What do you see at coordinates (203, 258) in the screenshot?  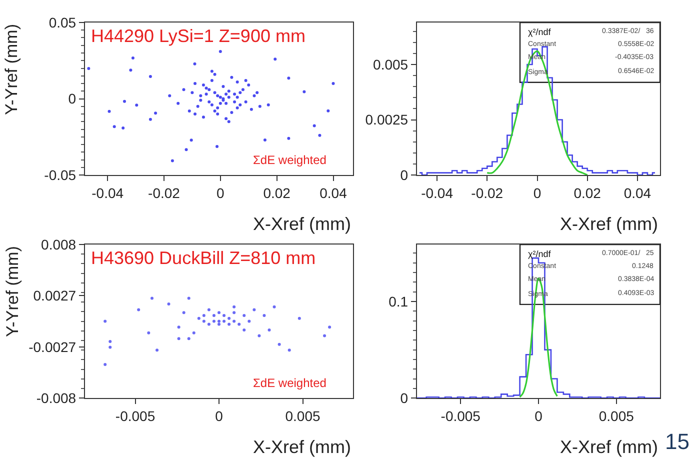 I see `annotation: H43690 DuckBill Z=810 mm` at bounding box center [203, 258].